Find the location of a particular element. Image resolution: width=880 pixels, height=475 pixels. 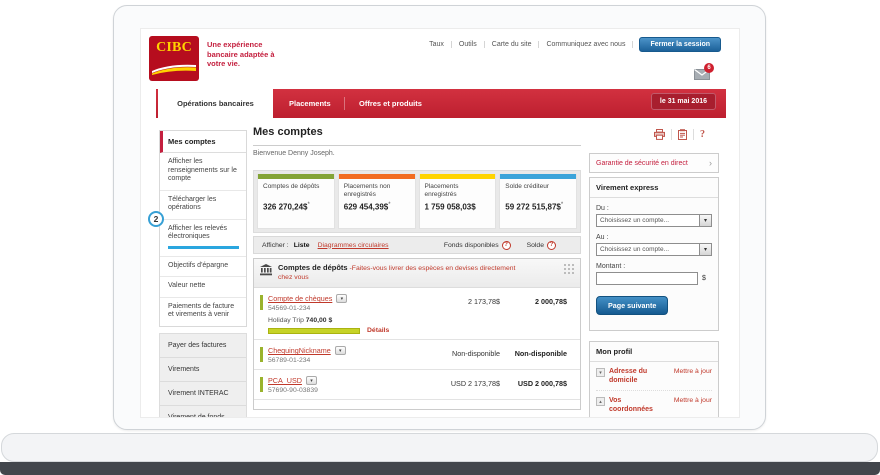

drag-handle-icon is located at coordinates (568, 269).